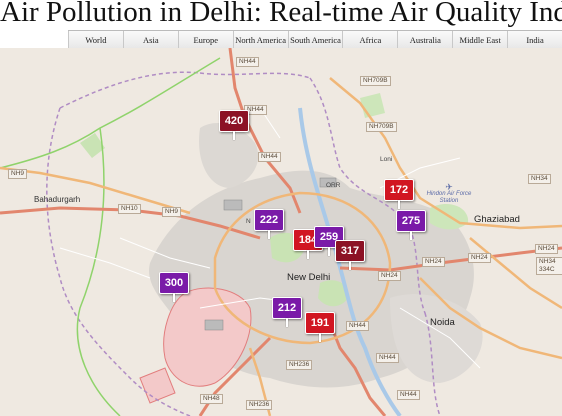 Image resolution: width=562 pixels, height=416 pixels. Describe the element at coordinates (534, 39) in the screenshot. I see `nav-india: India` at that location.